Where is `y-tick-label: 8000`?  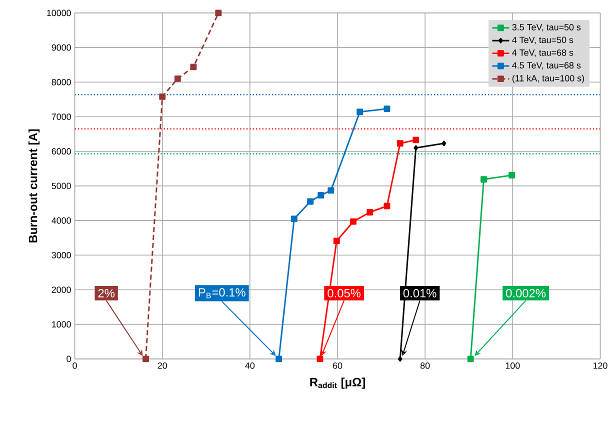
y-tick-label: 8000 is located at coordinates (61, 82).